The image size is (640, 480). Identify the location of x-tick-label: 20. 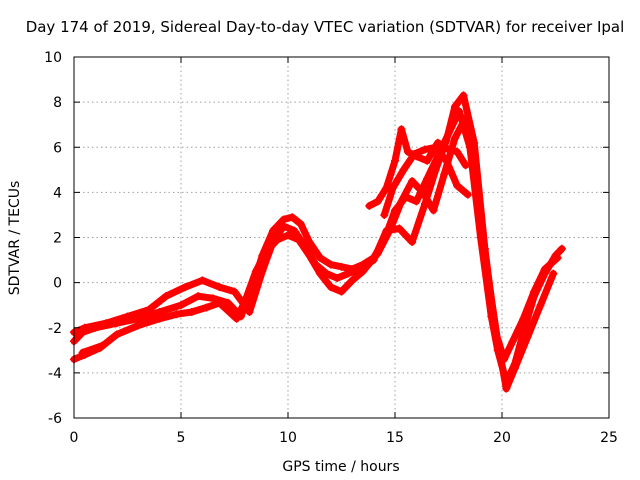
(502, 438).